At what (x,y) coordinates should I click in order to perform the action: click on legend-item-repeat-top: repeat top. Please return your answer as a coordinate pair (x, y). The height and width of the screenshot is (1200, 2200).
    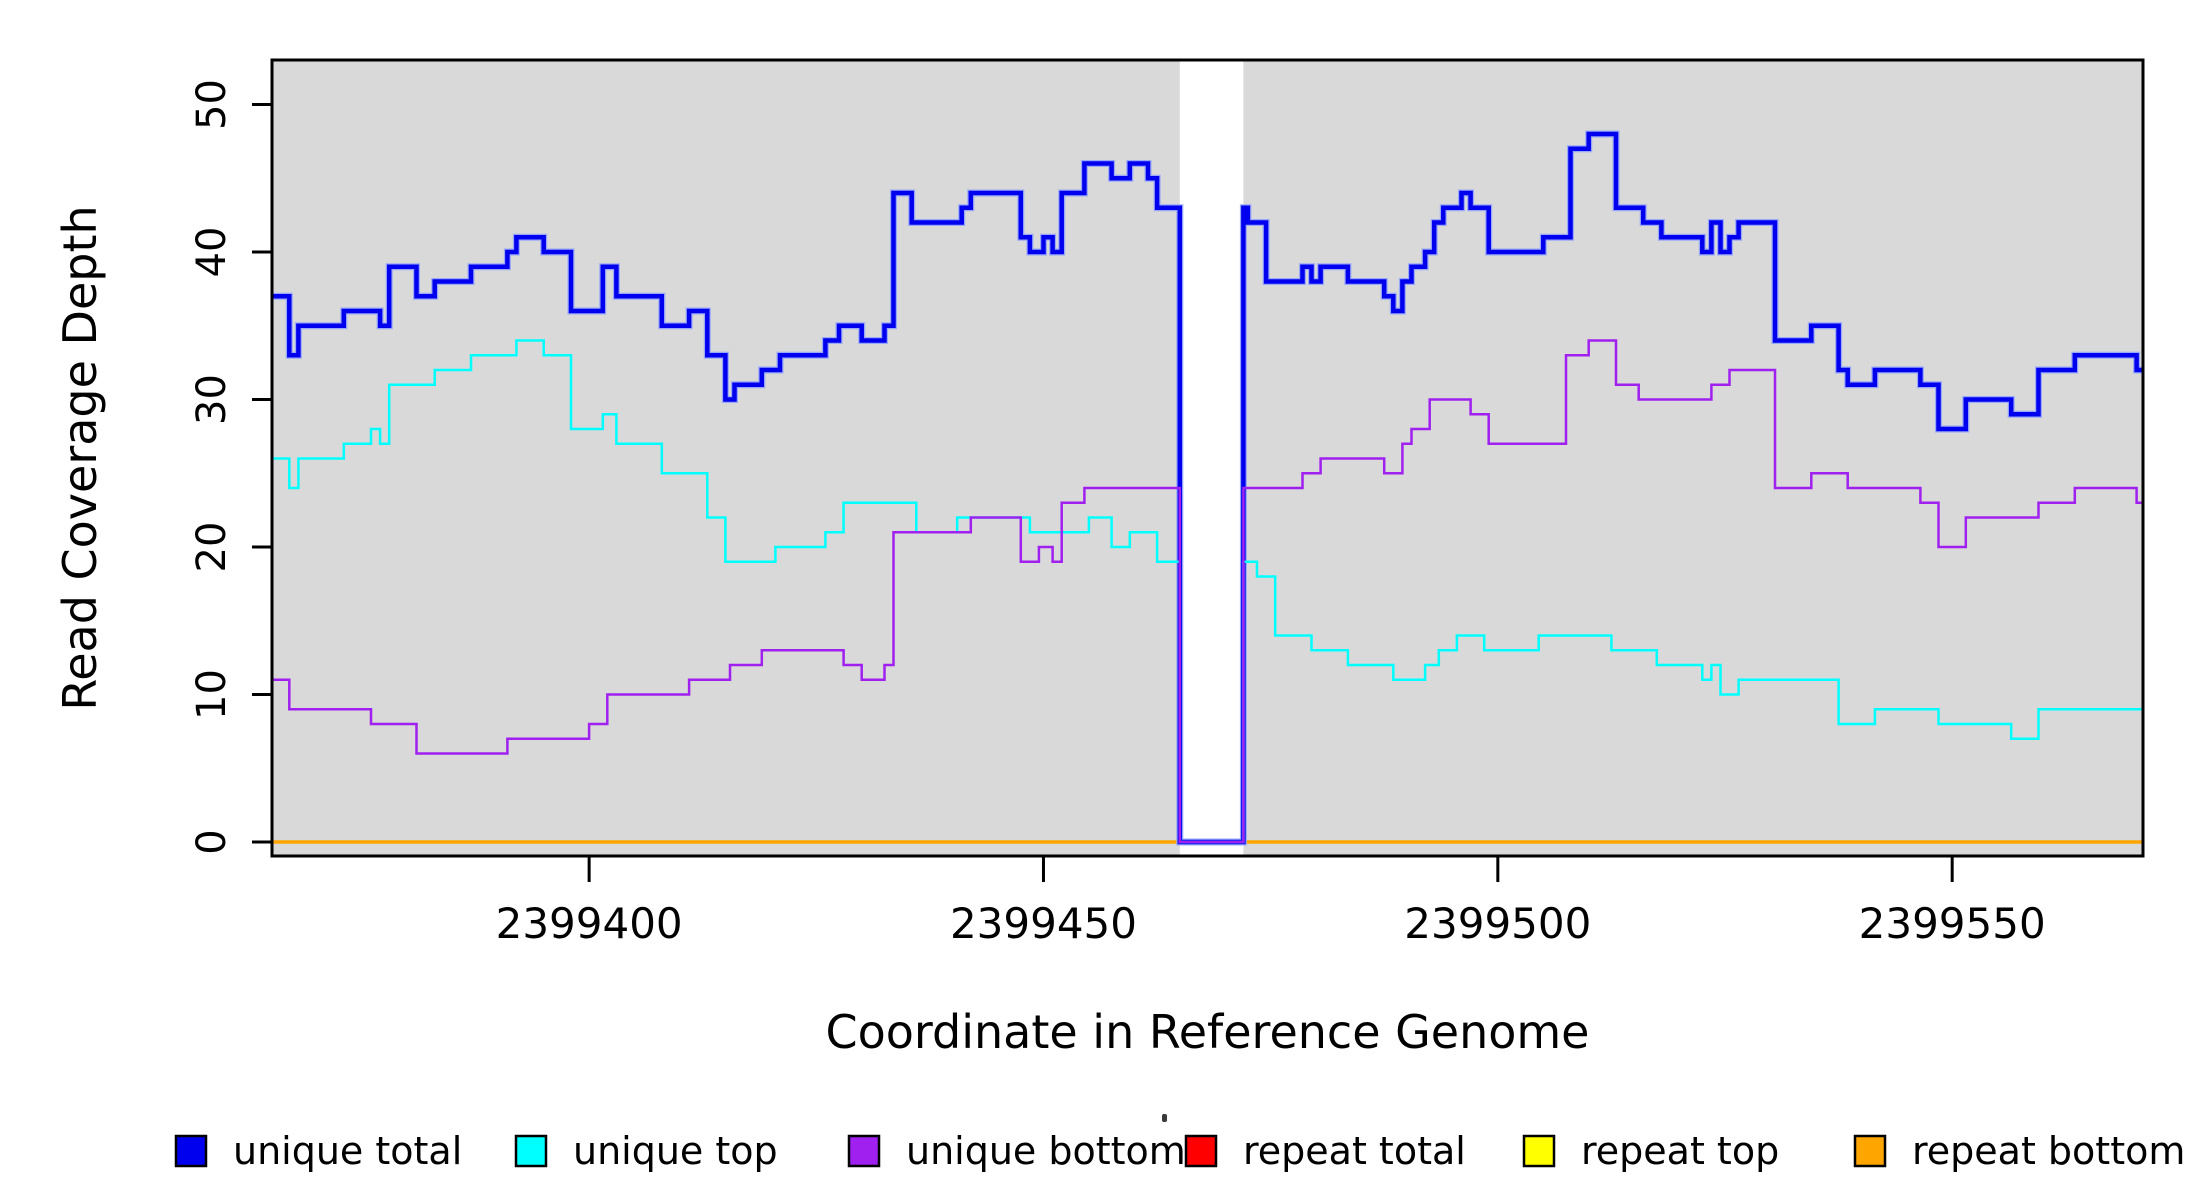
    Looking at the image, I should click on (1650, 1151).